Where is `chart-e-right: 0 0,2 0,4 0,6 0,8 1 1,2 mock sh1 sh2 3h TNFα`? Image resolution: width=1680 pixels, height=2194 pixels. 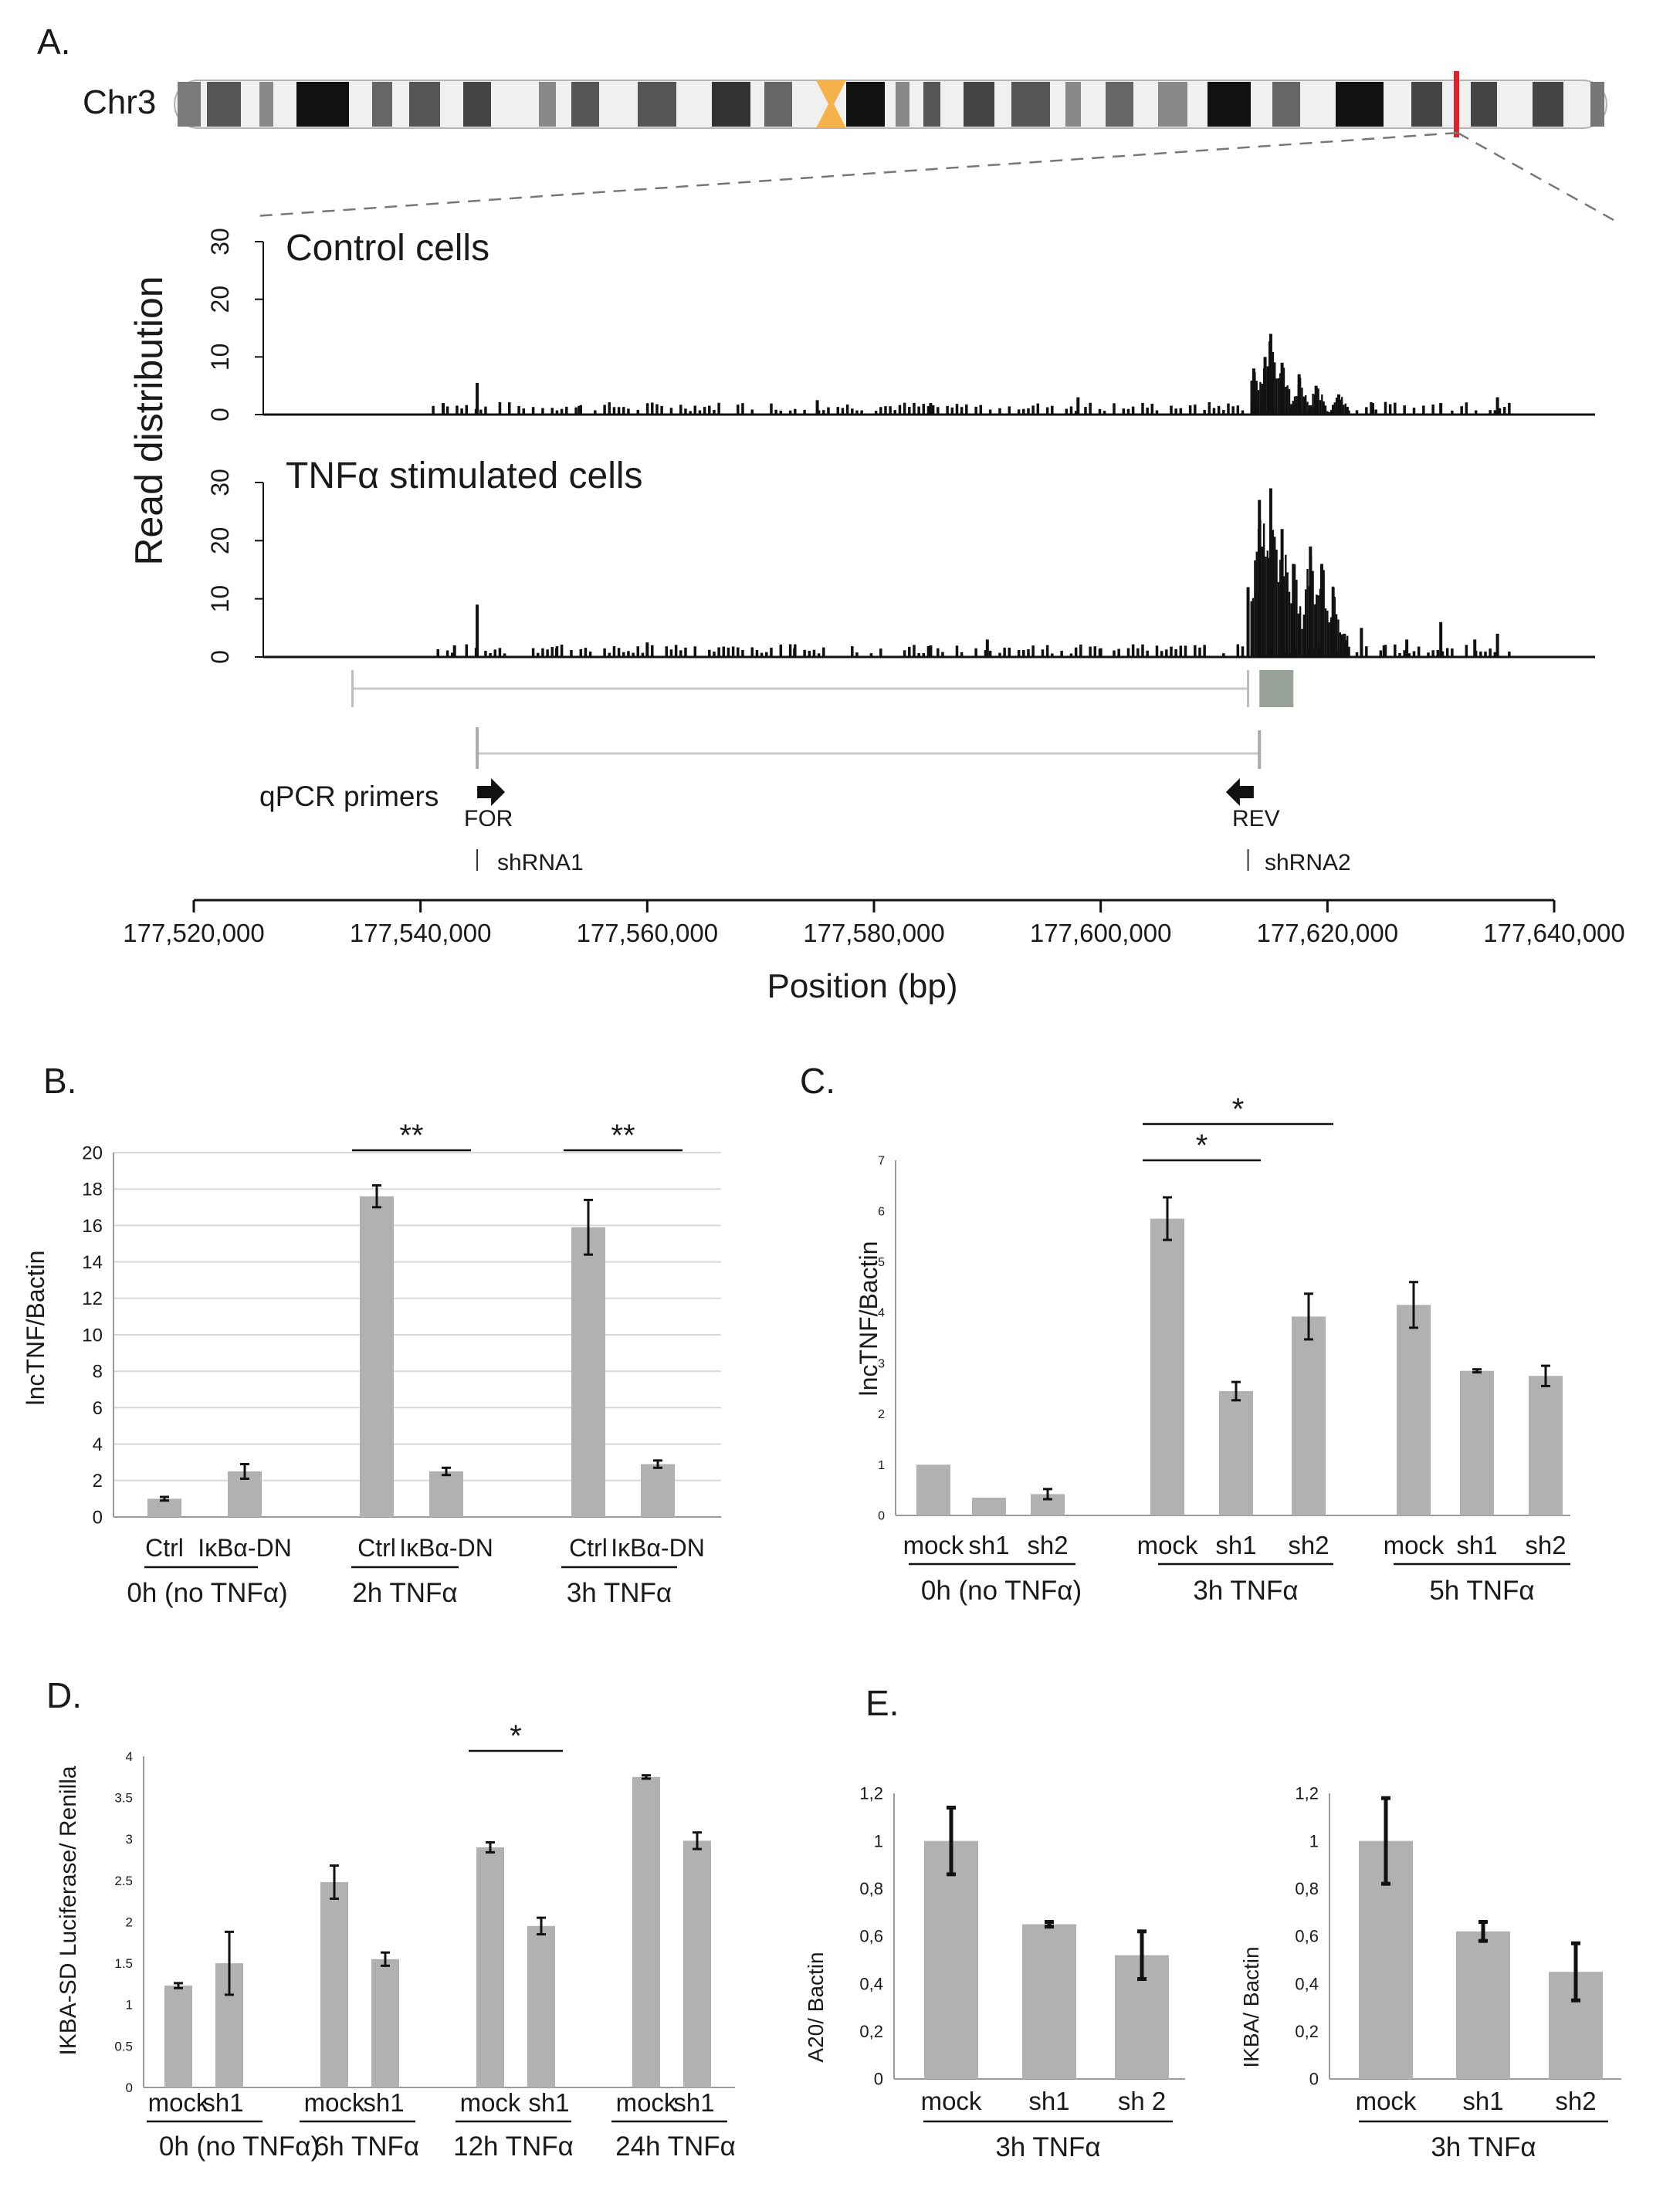
chart-e-right: 0 0,2 0,4 0,6 0,8 1 1,2 mock sh1 sh2 3h TNFα is located at coordinates (1458, 1973).